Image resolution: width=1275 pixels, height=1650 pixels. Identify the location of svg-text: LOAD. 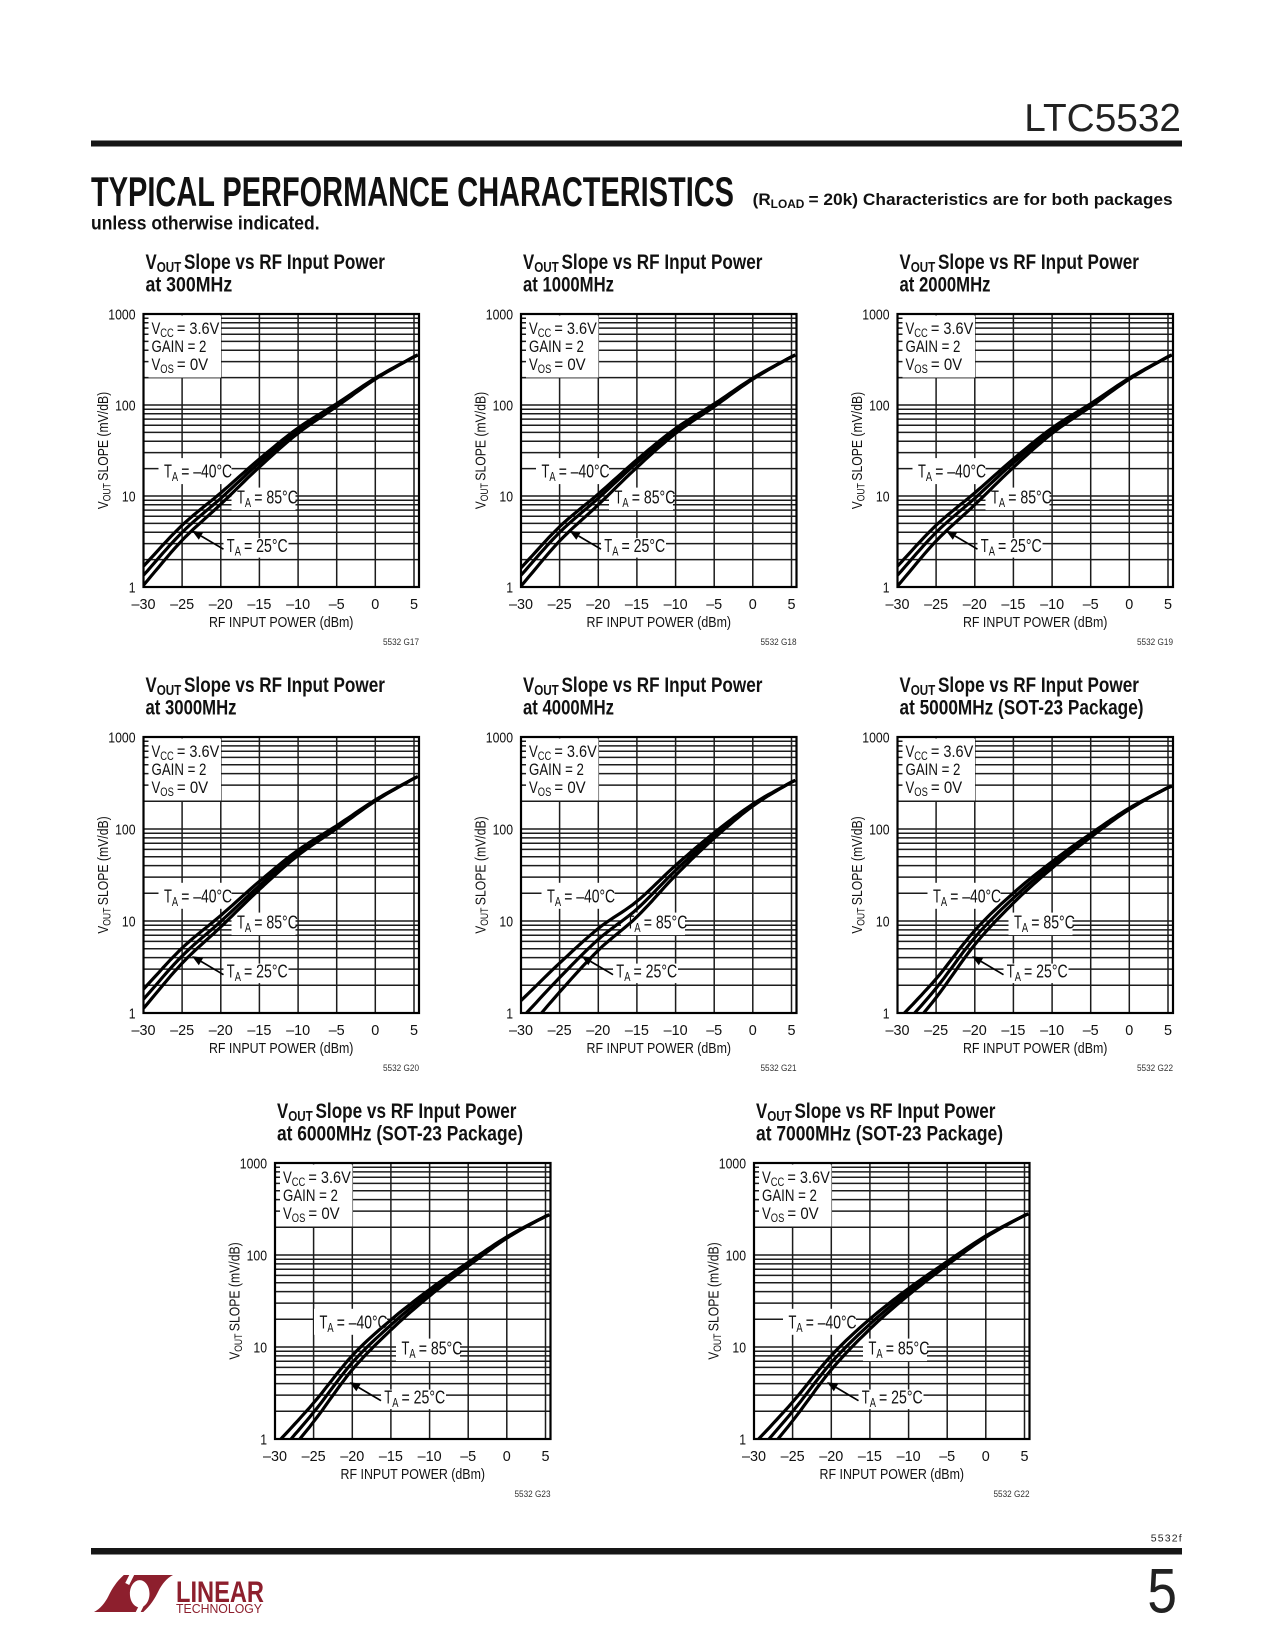
(788, 205).